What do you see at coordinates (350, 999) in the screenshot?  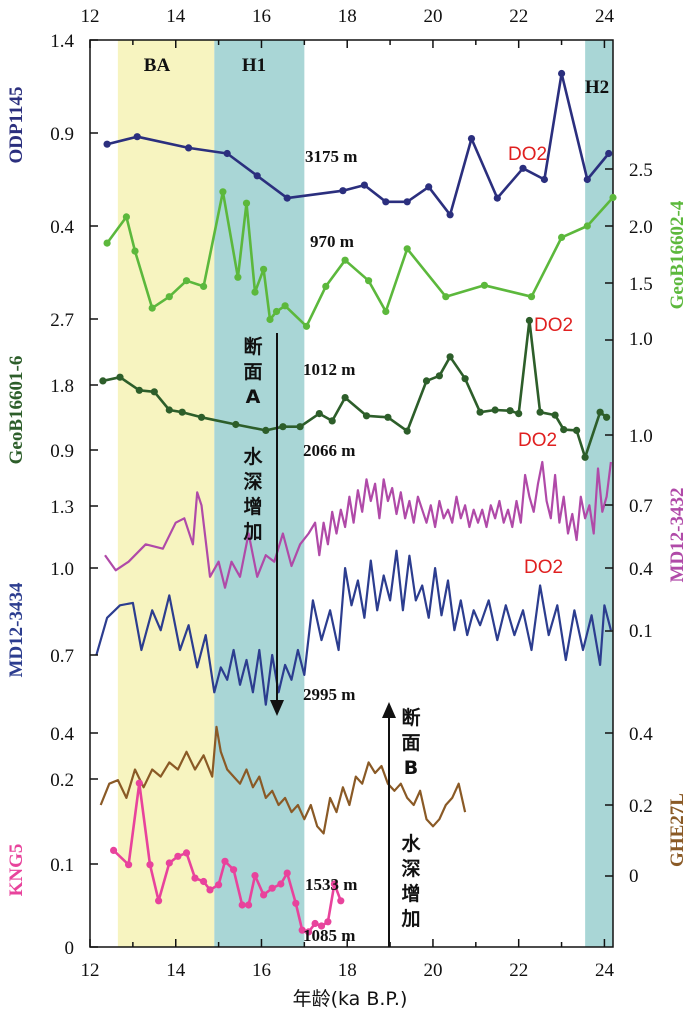 I see `x-axis-label: 年龄(ka B.P.)` at bounding box center [350, 999].